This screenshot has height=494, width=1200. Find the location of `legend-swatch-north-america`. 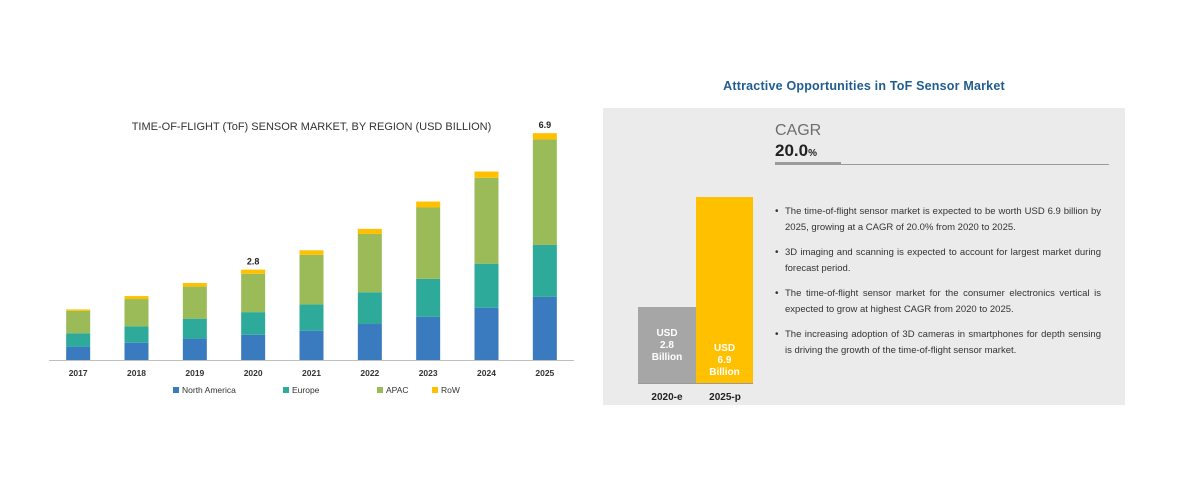

legend-swatch-north-america is located at coordinates (176, 390).